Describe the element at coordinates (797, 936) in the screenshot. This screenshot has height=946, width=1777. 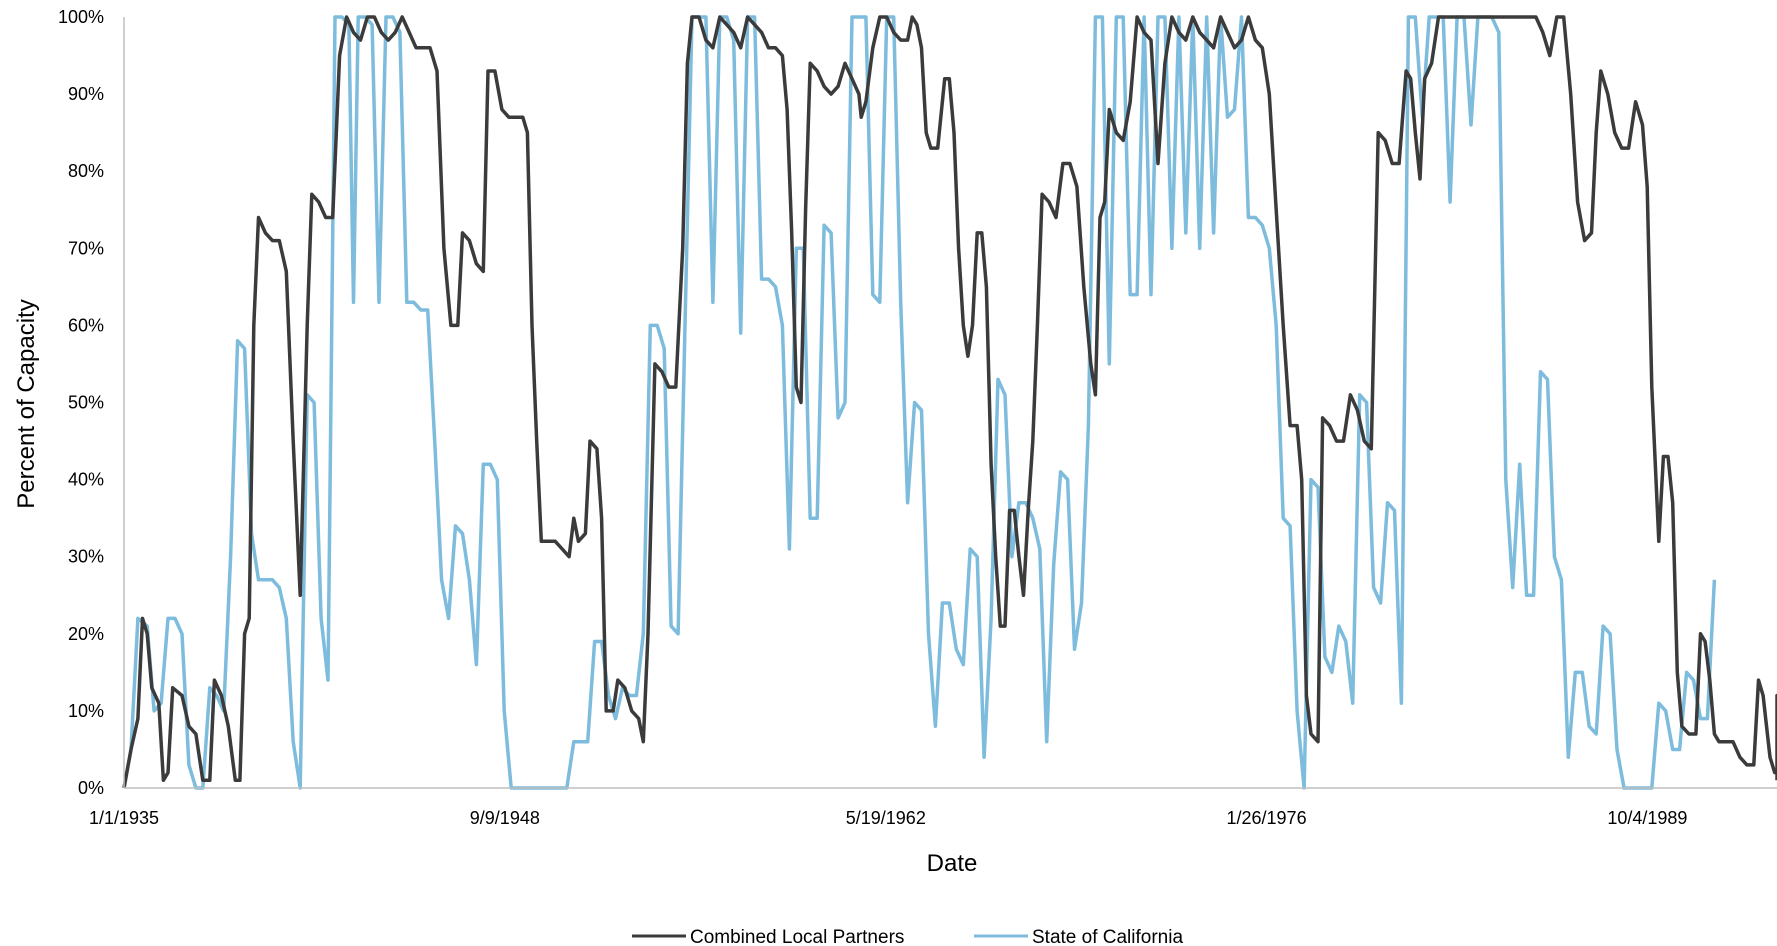
I see `legend-label-combined-local-partners: Combined Local Partners` at that location.